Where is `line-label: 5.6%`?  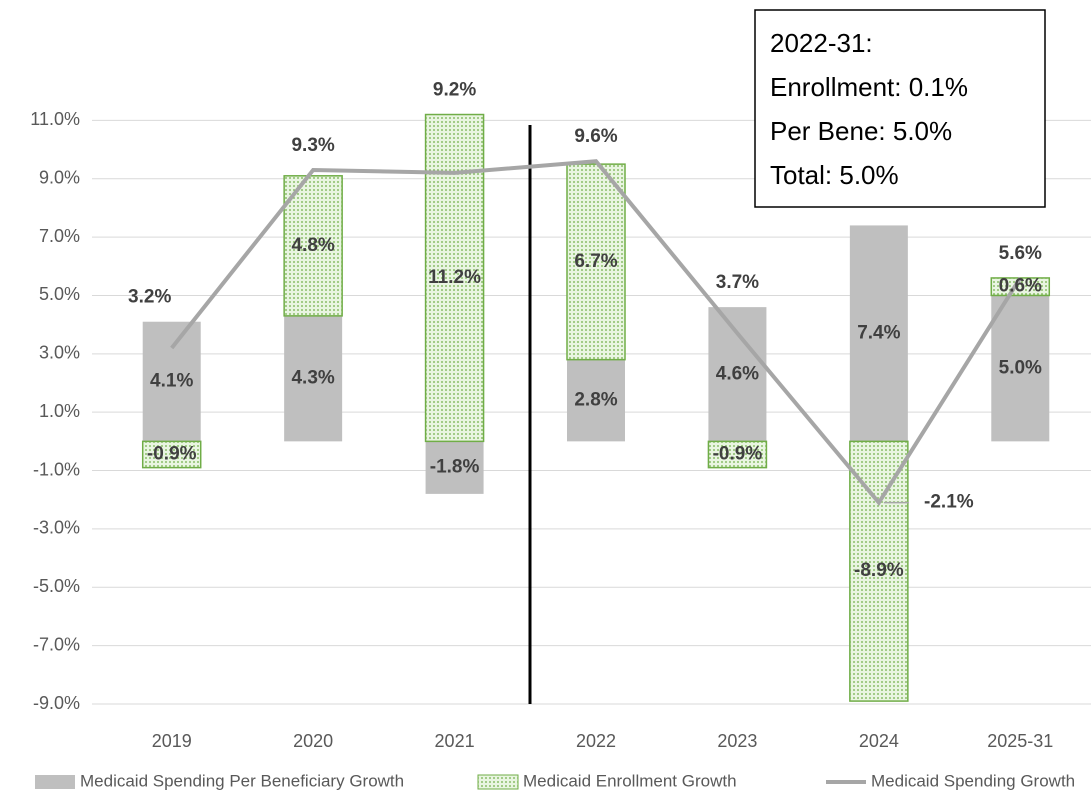 line-label: 5.6% is located at coordinates (1020, 253).